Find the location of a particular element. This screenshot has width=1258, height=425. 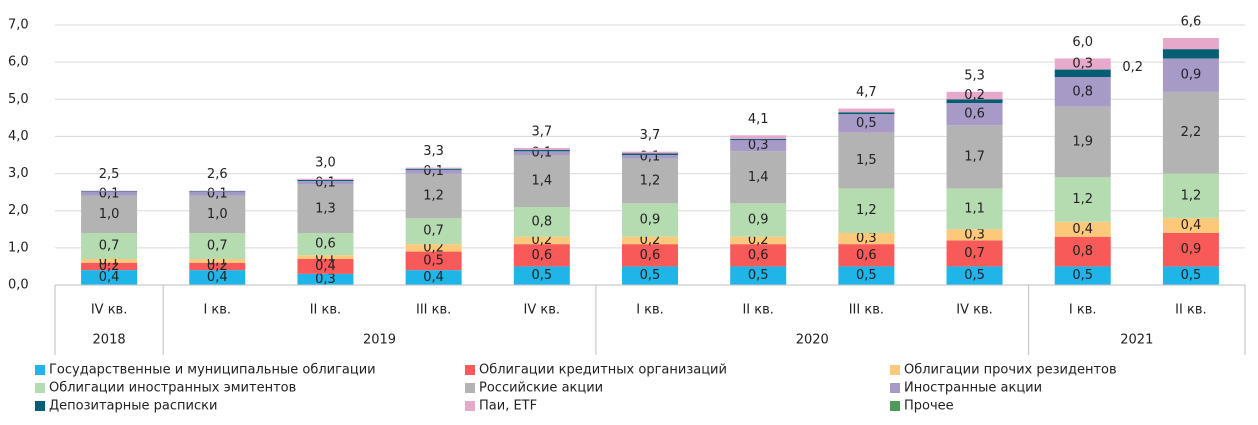

data-label: 0,2 is located at coordinates (974, 95).